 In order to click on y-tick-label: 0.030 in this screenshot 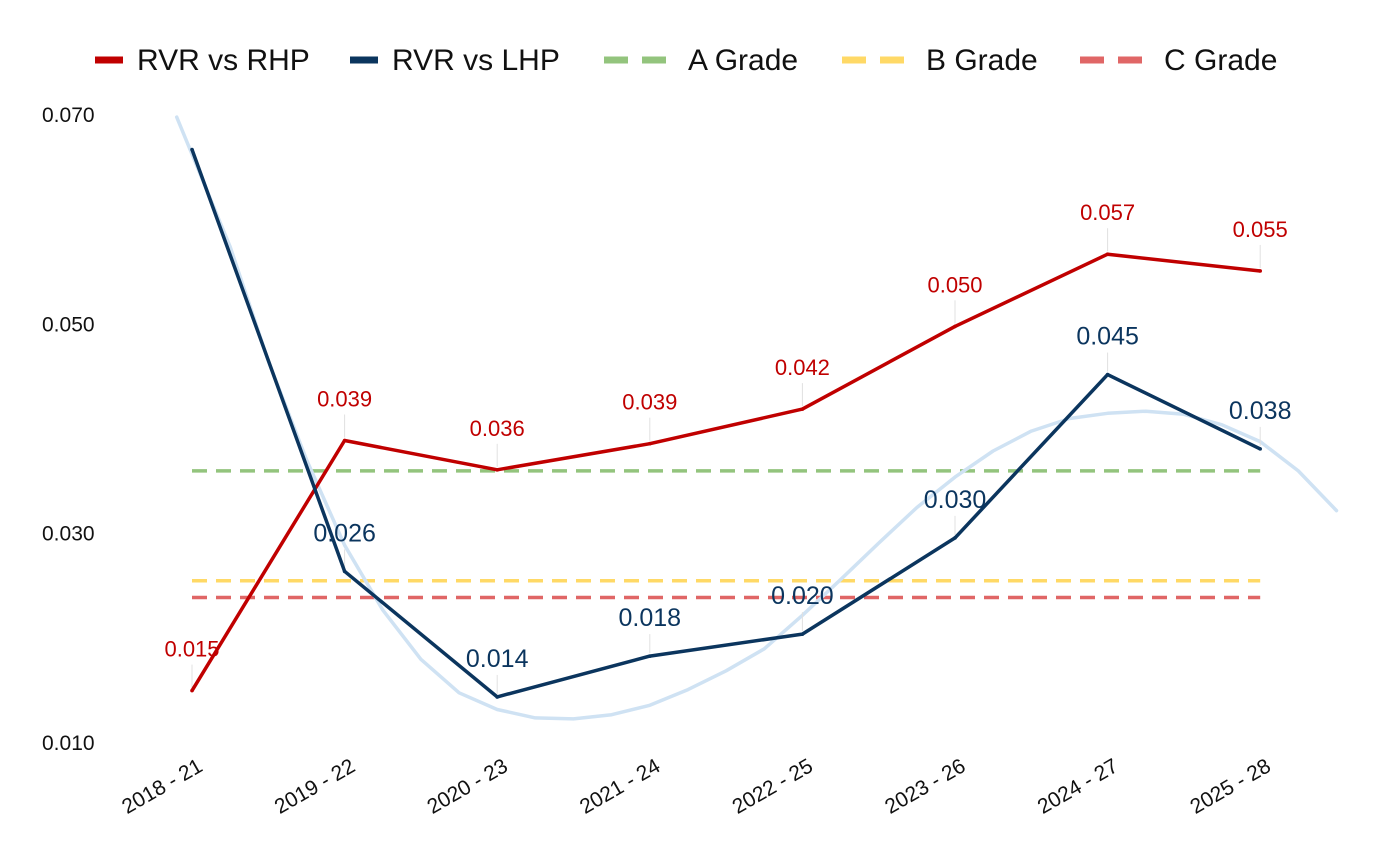, I will do `click(68, 534)`.